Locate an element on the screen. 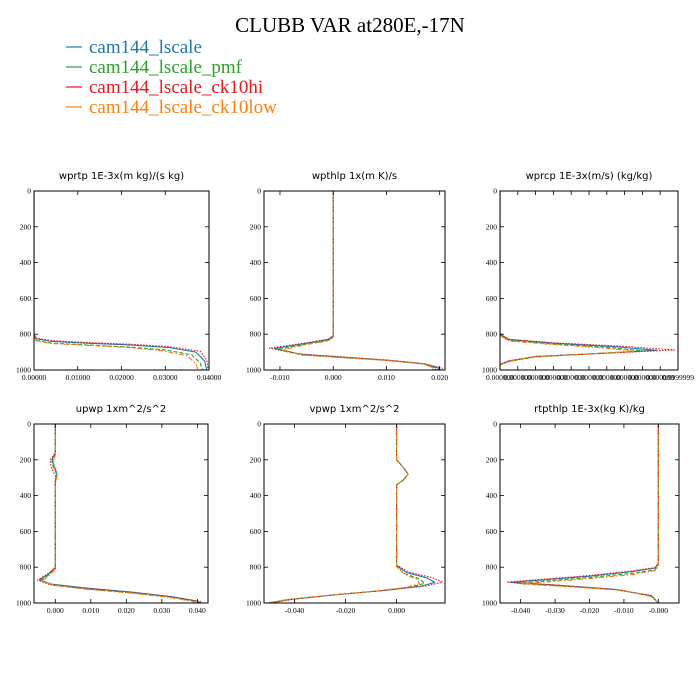 Image resolution: width=700 pixels, height=700 pixels. legend-label: cam144_lscale is located at coordinates (145, 47).